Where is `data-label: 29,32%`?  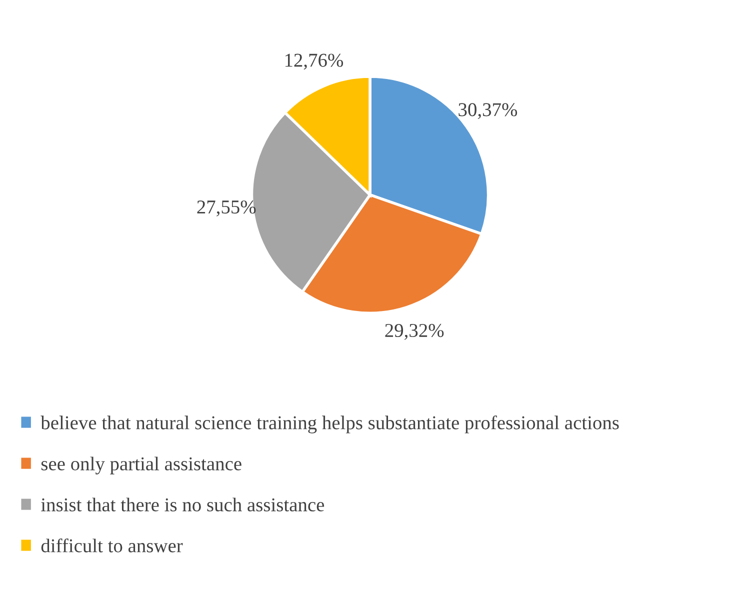
data-label: 29,32% is located at coordinates (414, 332).